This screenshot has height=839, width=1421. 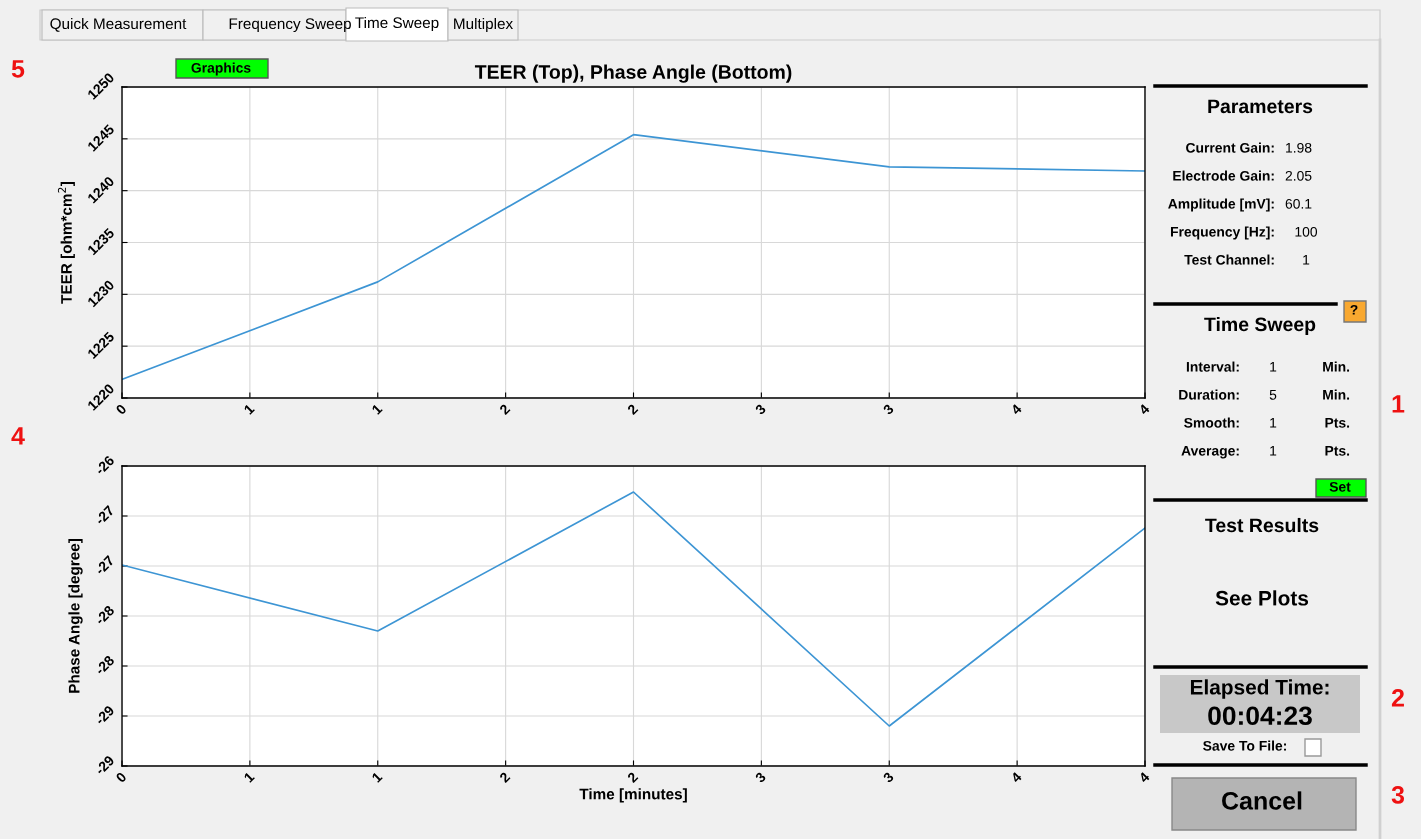 I want to click on y-axis-title: TEER [ohm*cm$^{2}$], so click(x=66, y=242).